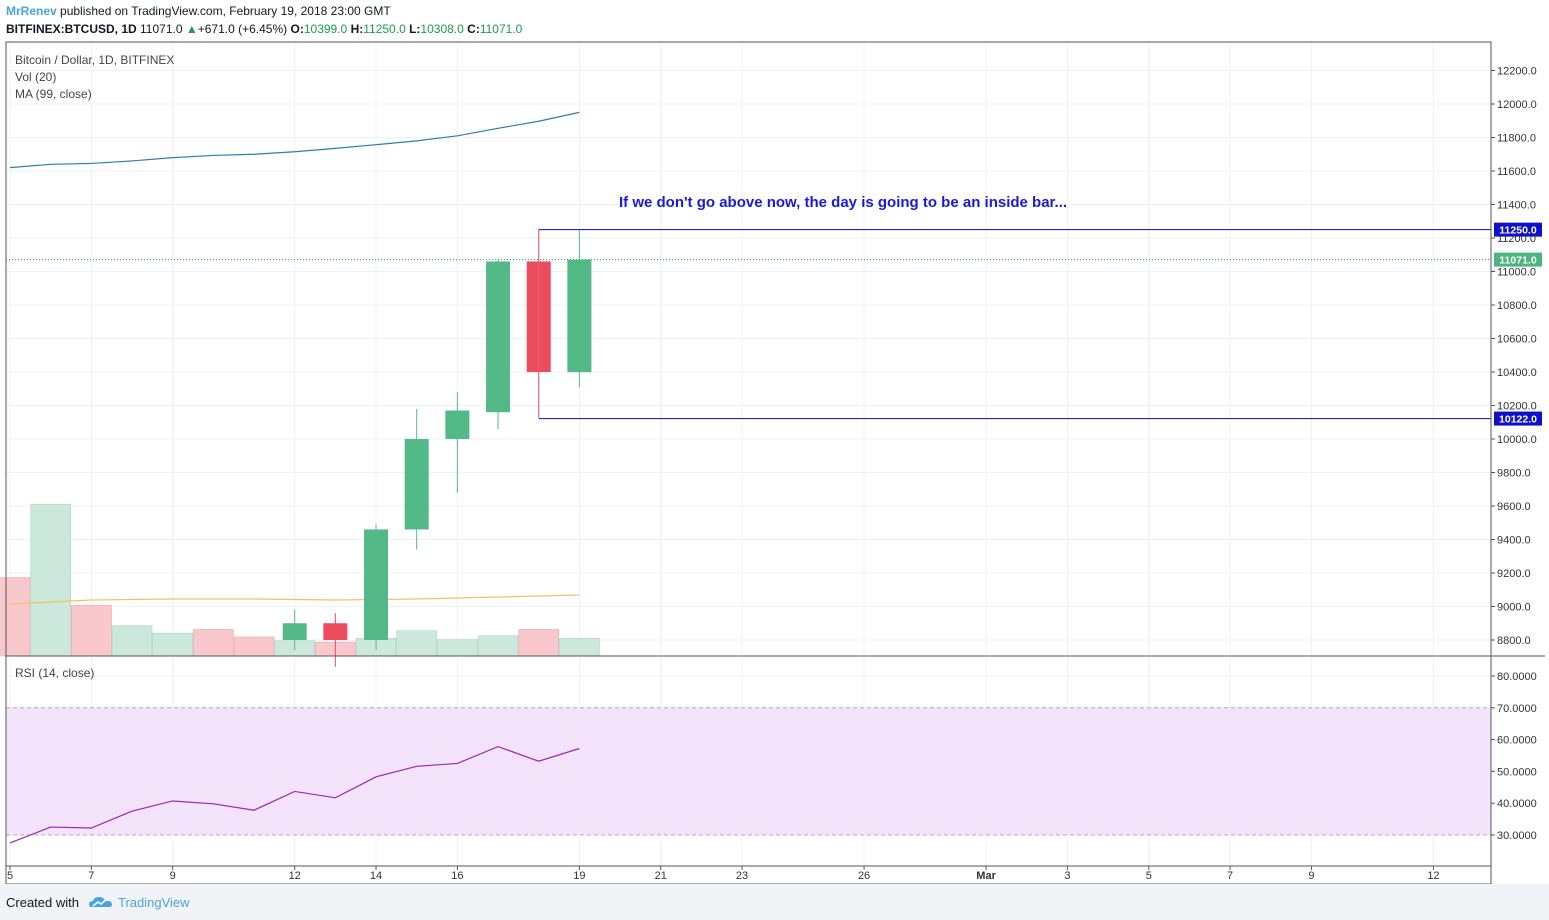  I want to click on level-price-label: 10122.0, so click(1518, 420).